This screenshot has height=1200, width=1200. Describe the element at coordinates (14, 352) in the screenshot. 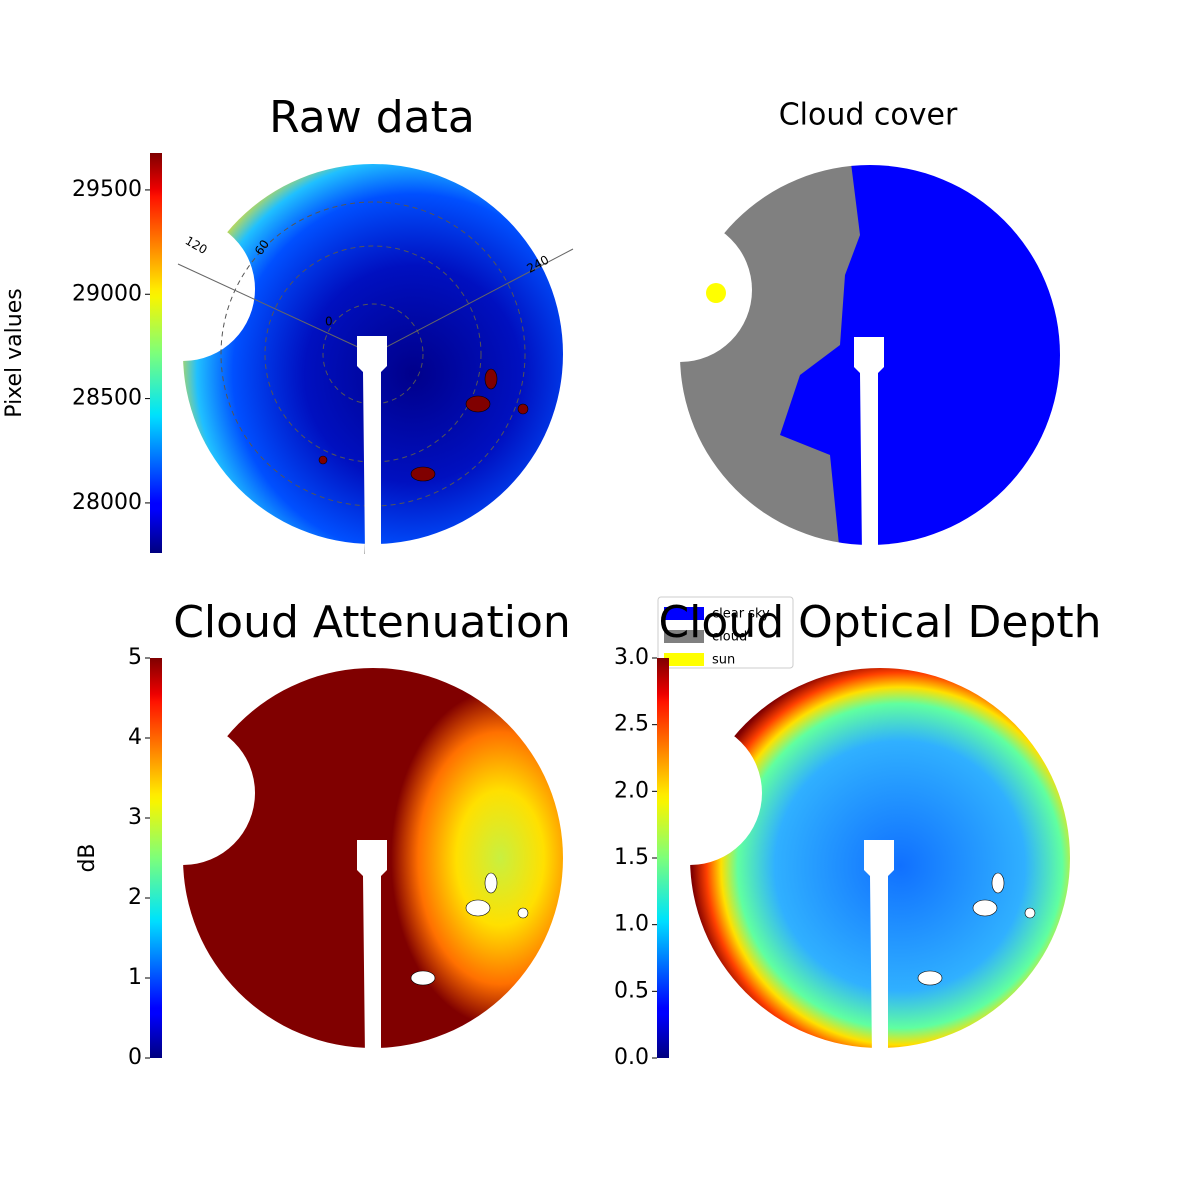

I see `colorbar-label: Pixel values` at that location.